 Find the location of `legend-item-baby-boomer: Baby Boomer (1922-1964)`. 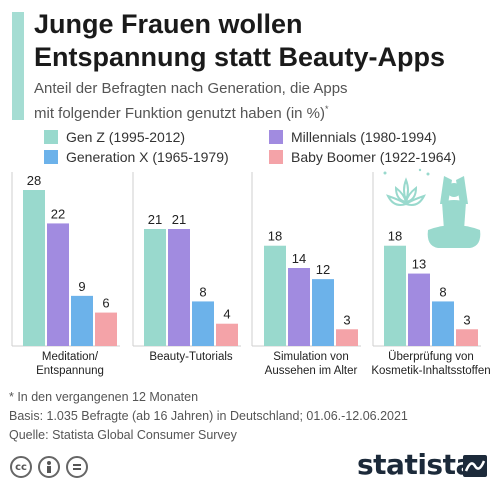

legend-item-baby-boomer: Baby Boomer (1922-1964) is located at coordinates (362, 157).